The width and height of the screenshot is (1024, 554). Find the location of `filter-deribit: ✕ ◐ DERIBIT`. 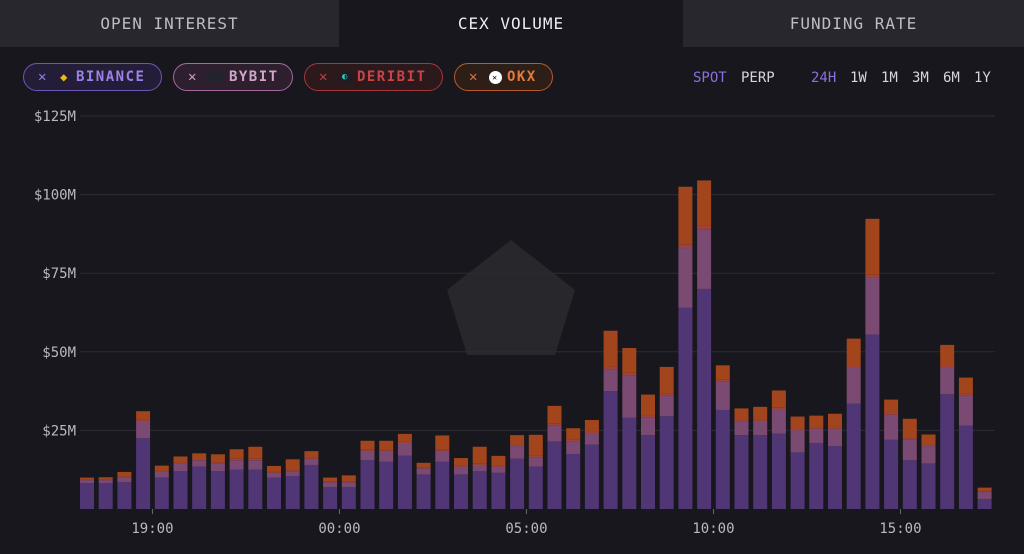

filter-deribit: ✕ ◐ DERIBIT is located at coordinates (373, 77).